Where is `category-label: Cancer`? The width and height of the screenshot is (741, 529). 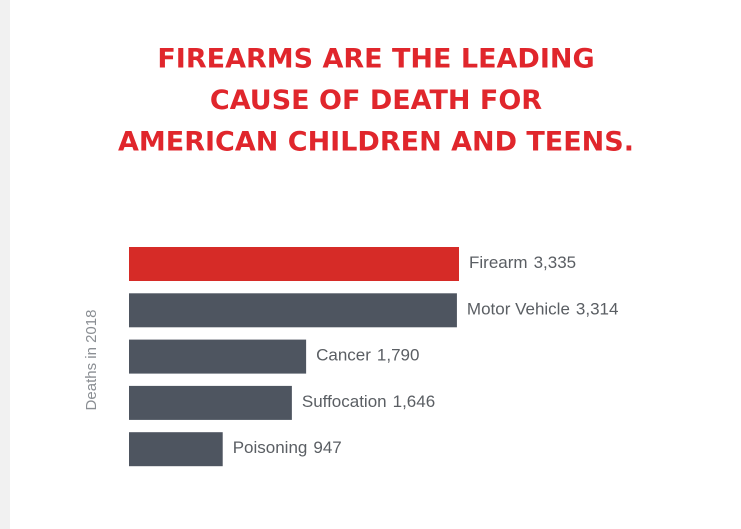 category-label: Cancer is located at coordinates (343, 355).